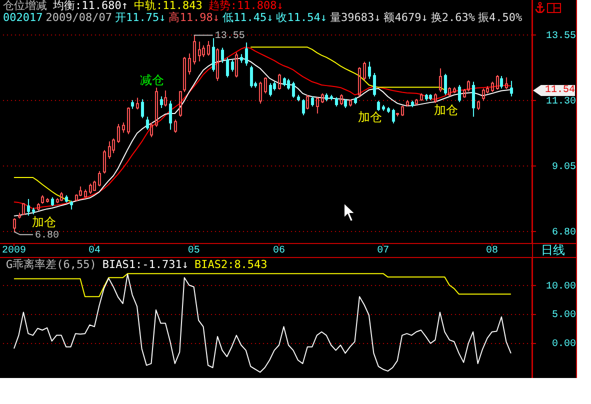 The width and height of the screenshot is (591, 404). What do you see at coordinates (152, 80) in the screenshot?
I see `annotation: 减仓` at bounding box center [152, 80].